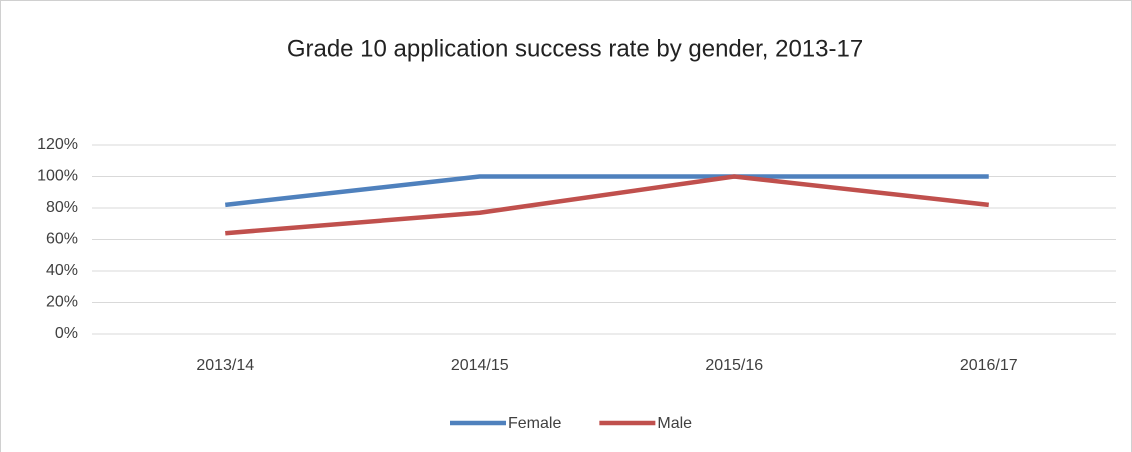  What do you see at coordinates (225, 365) in the screenshot?
I see `x-tick-label: 2013/14` at bounding box center [225, 365].